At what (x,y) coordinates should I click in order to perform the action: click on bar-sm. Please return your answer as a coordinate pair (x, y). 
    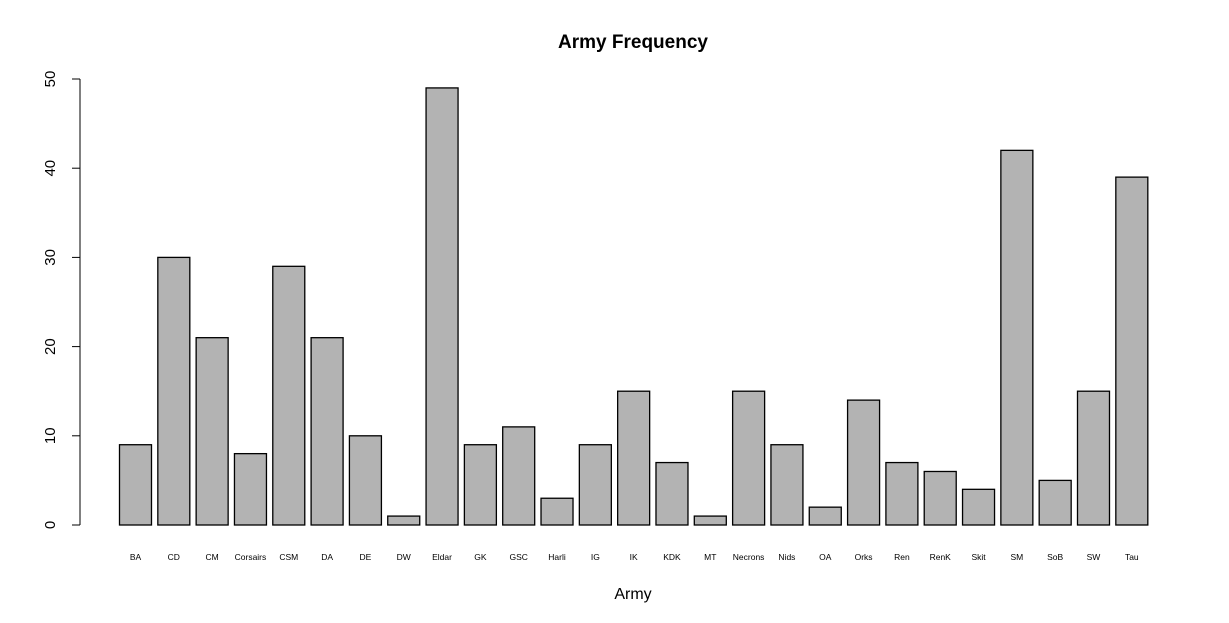
    Looking at the image, I should click on (1017, 337).